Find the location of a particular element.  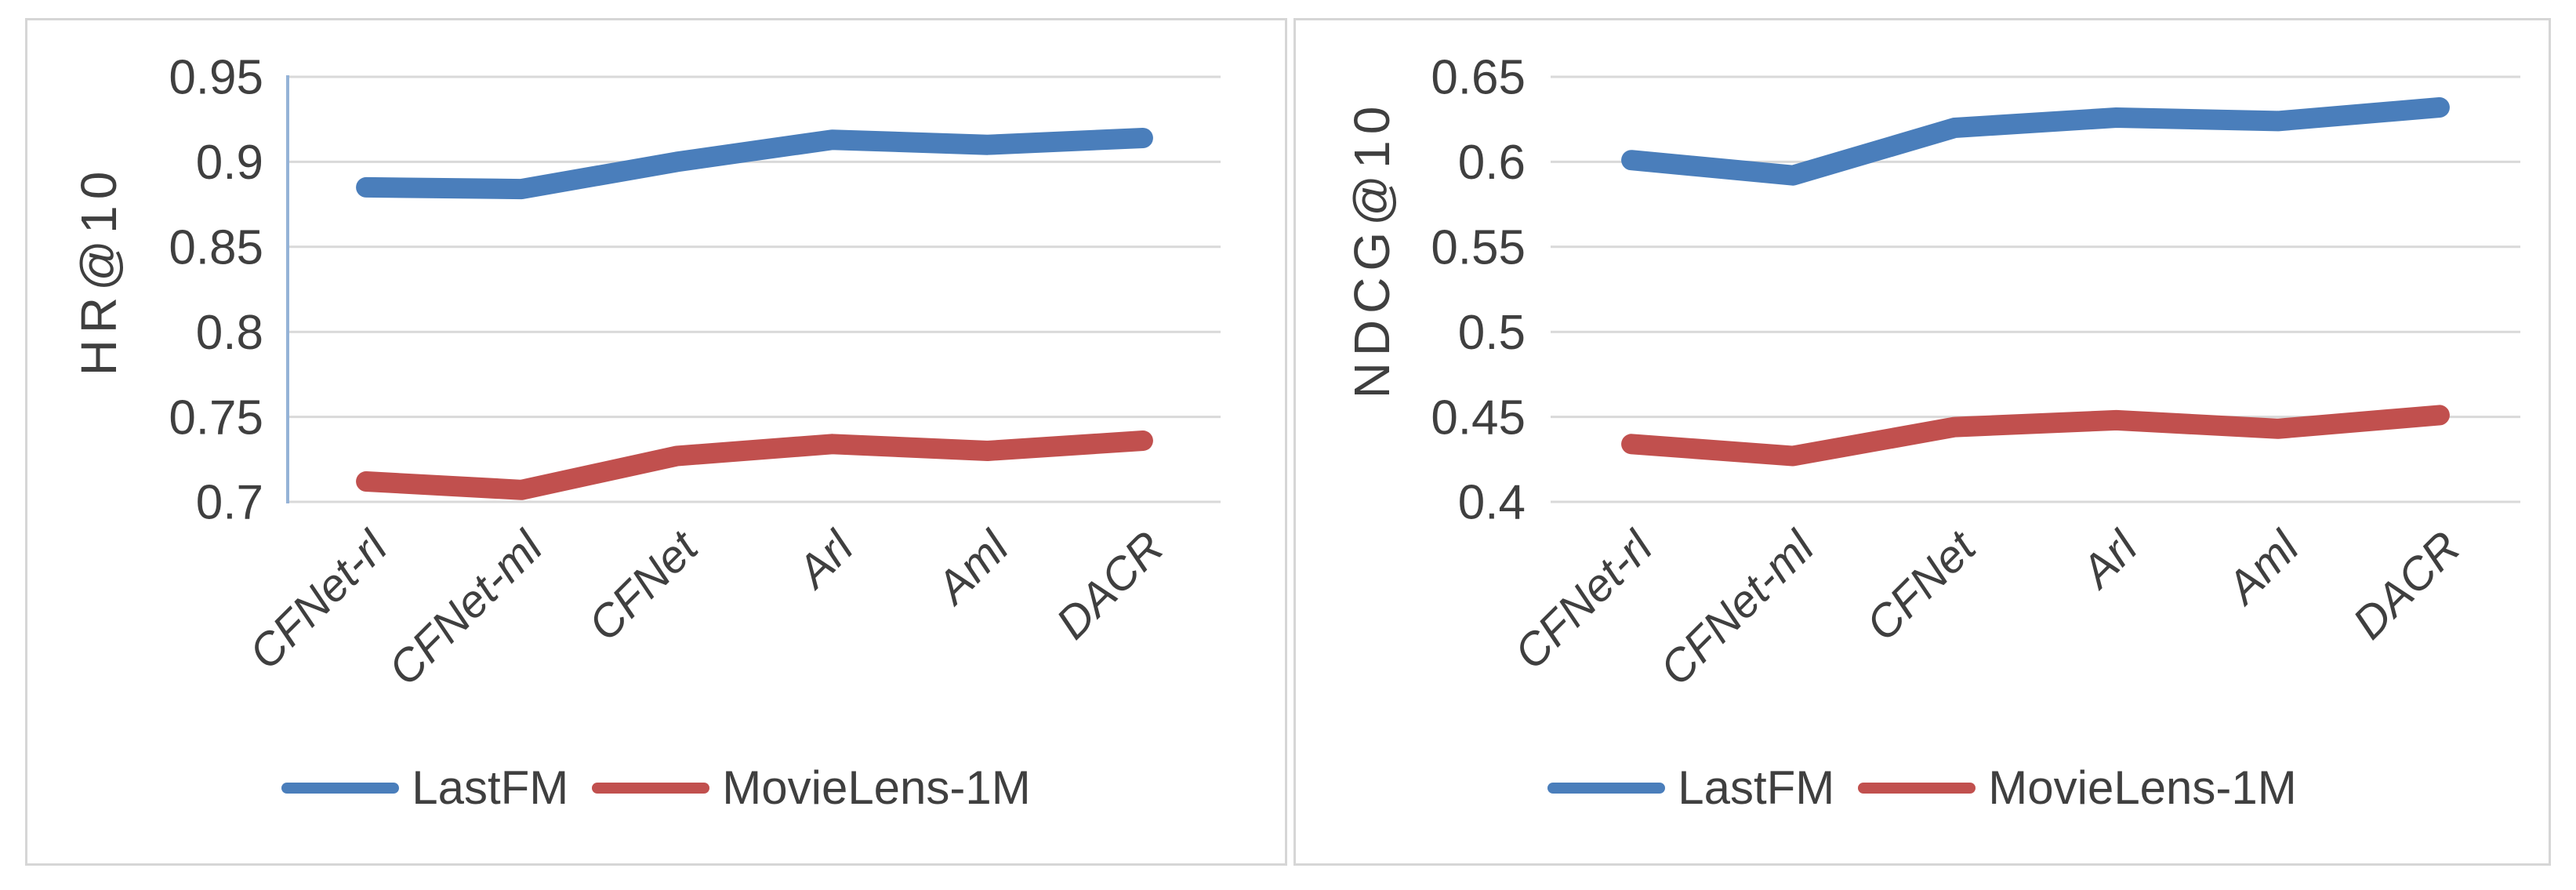

hr10-legend: LastFM MovieLens-1M is located at coordinates (656, 788).